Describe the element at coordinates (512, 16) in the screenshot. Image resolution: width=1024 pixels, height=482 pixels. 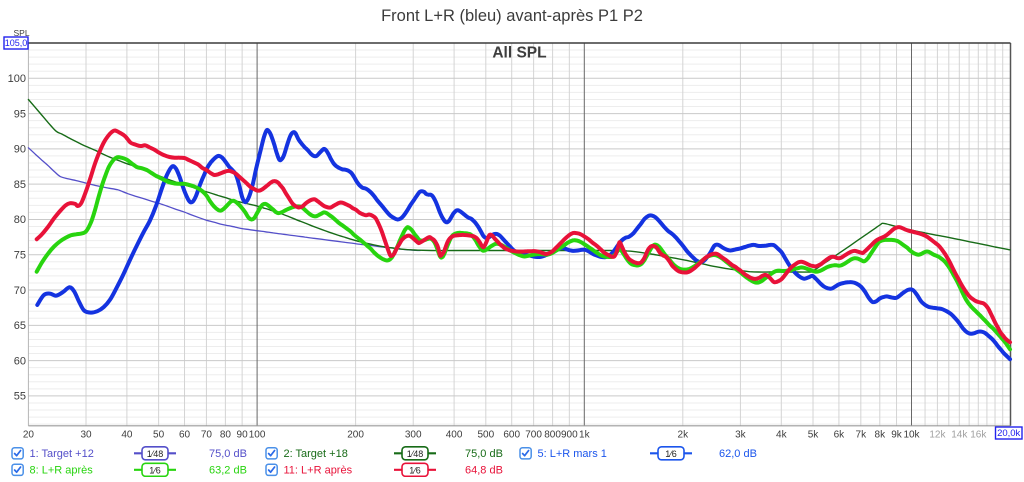
I see `svg-text:Front L+R (bleu) avant-après P: Front L+R (bleu) avant-après P1 P2` at that location.